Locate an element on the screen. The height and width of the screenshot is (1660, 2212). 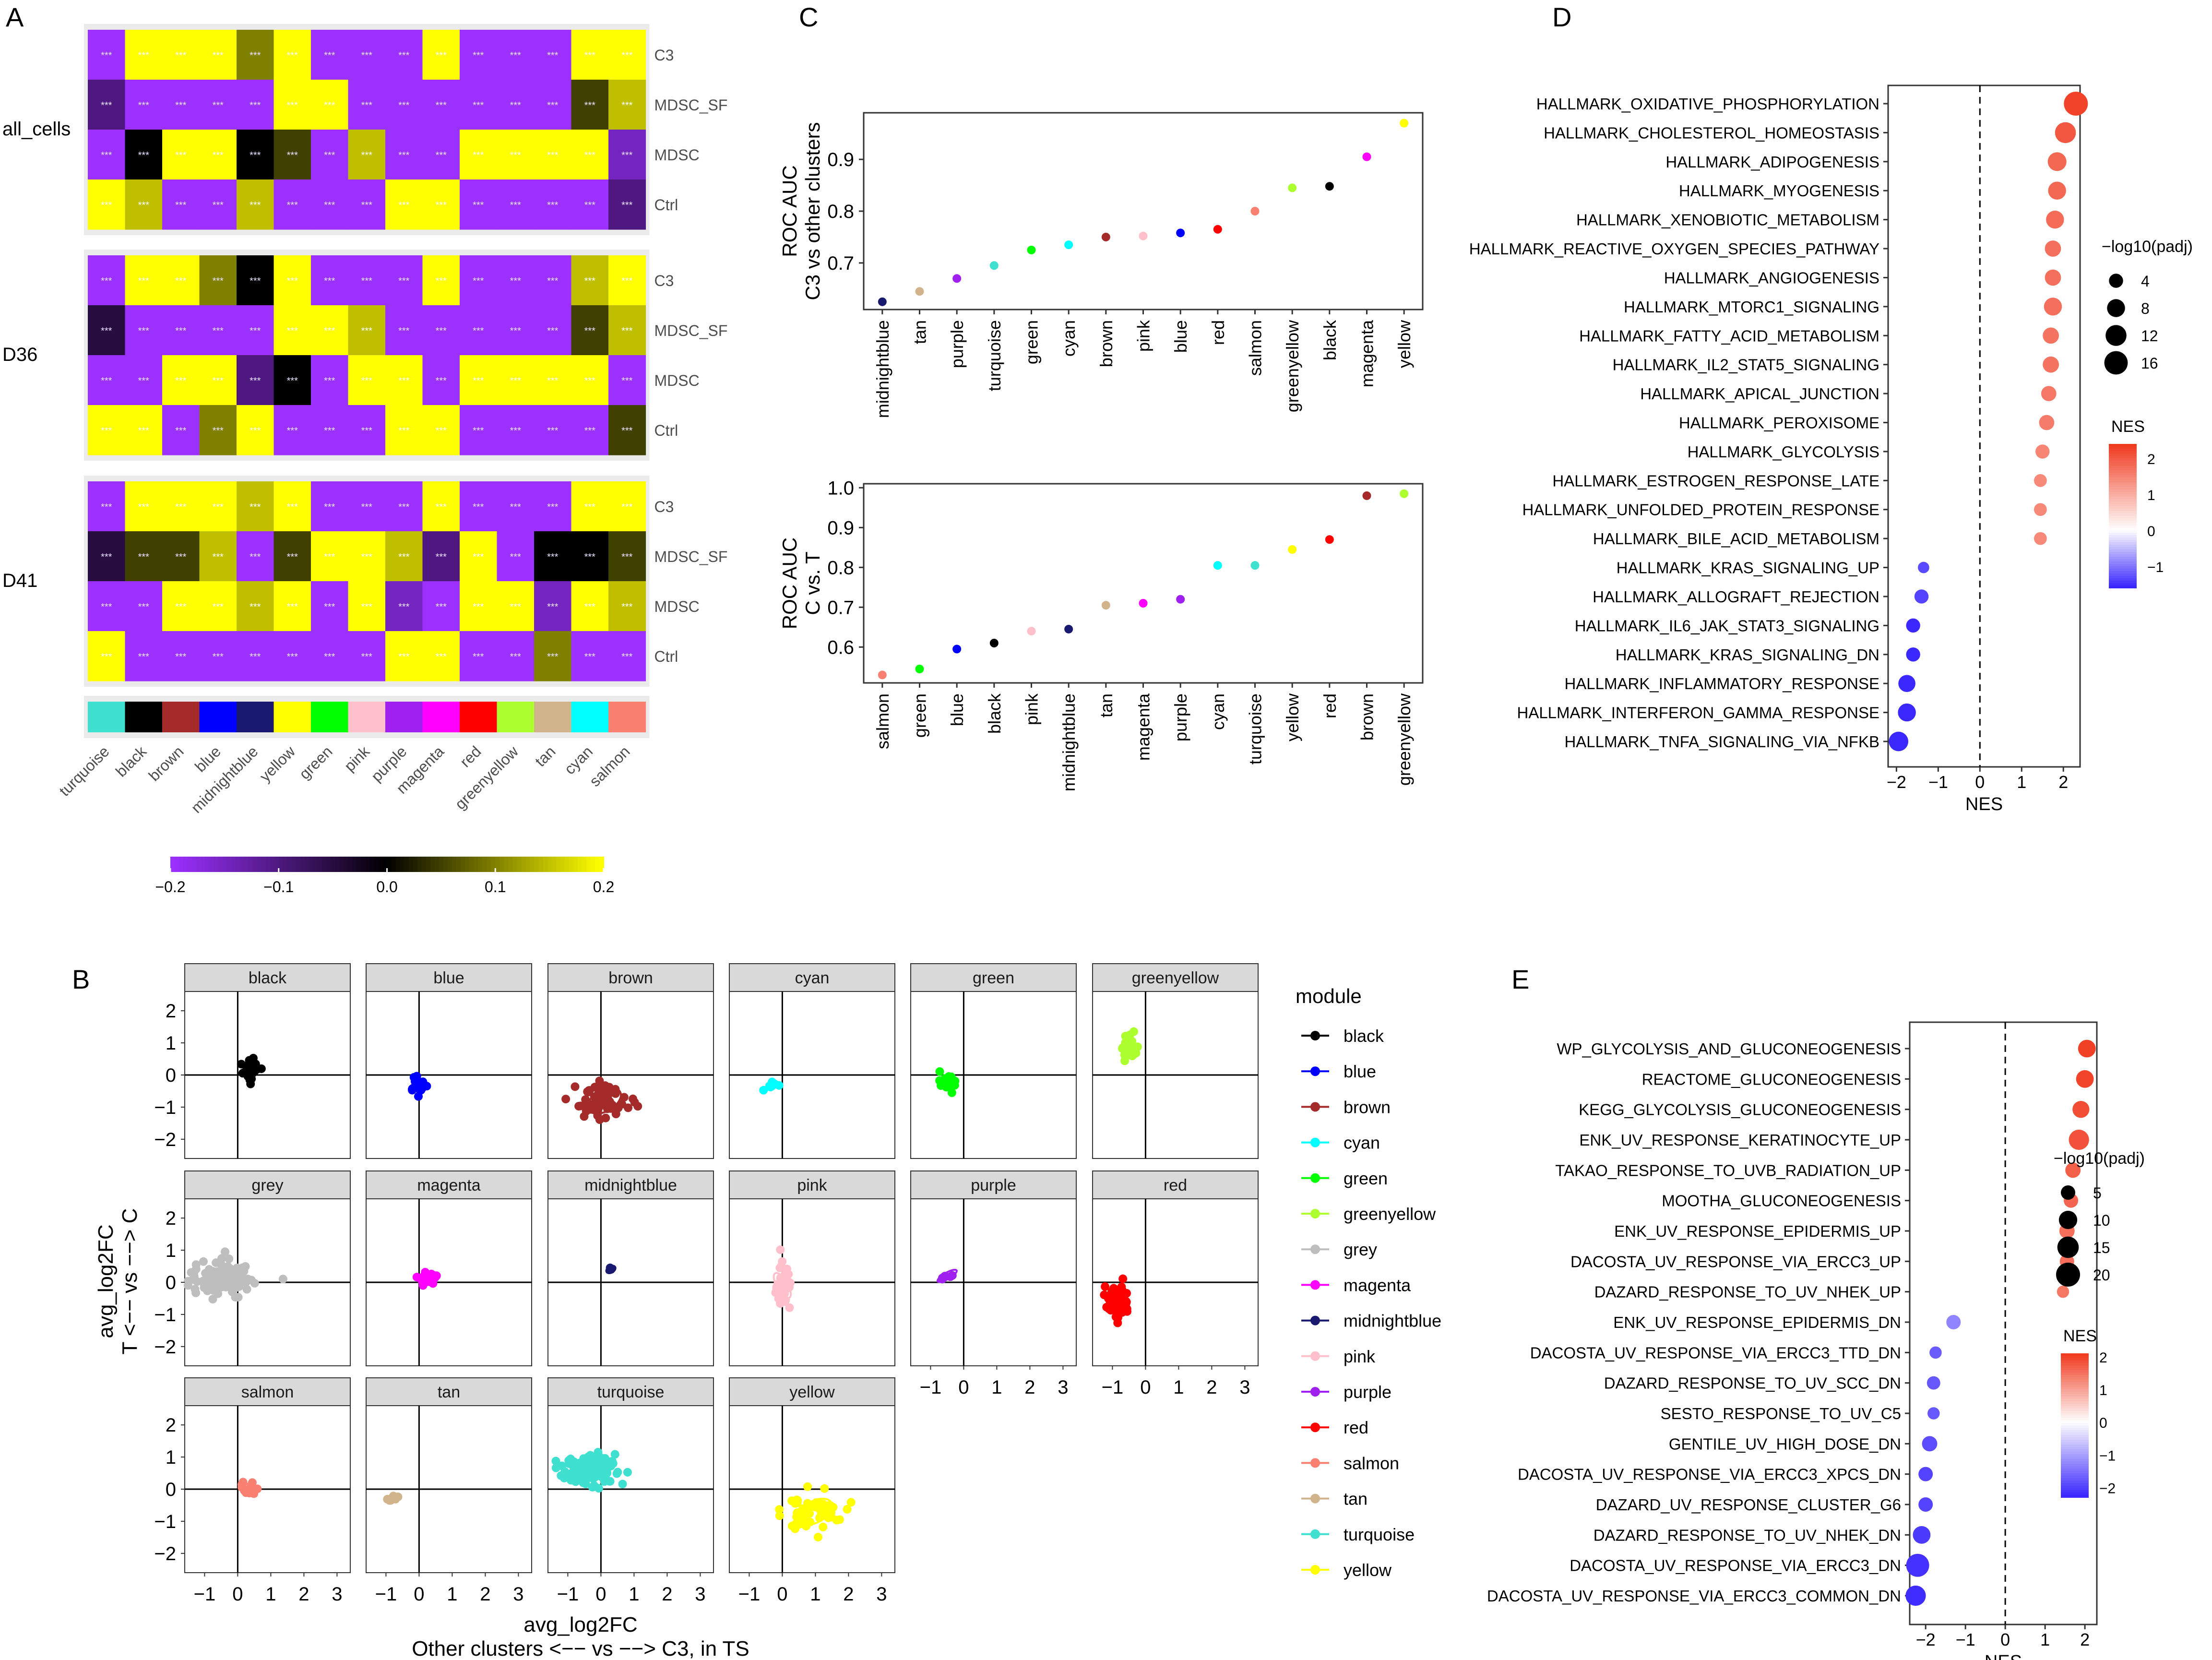
roc-x-tick-label: brown is located at coordinates (1367, 716).